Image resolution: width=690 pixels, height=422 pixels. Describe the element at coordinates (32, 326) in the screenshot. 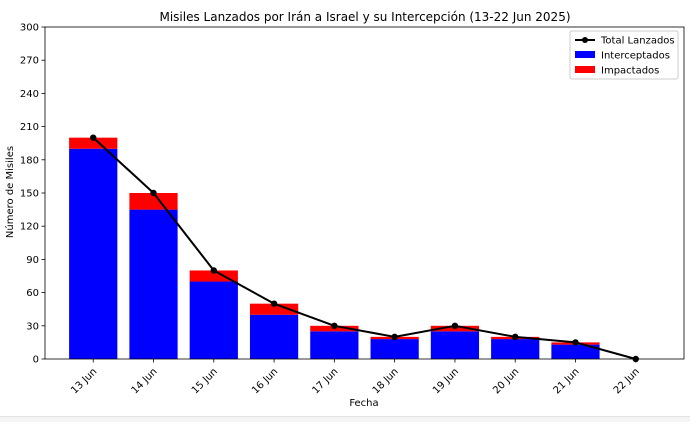

I see `y-tick-label: 30` at that location.